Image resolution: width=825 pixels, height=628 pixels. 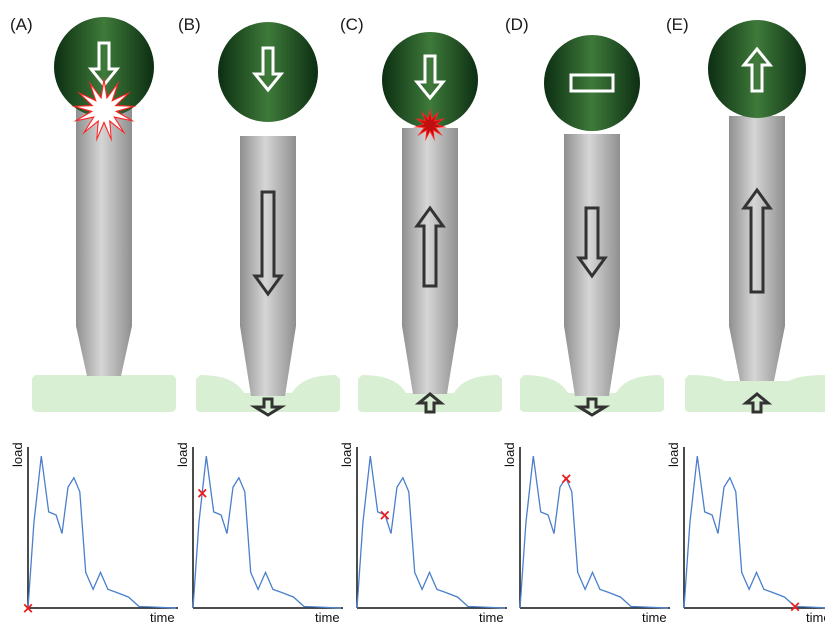 I want to click on panel-label: (D), so click(x=517, y=24).